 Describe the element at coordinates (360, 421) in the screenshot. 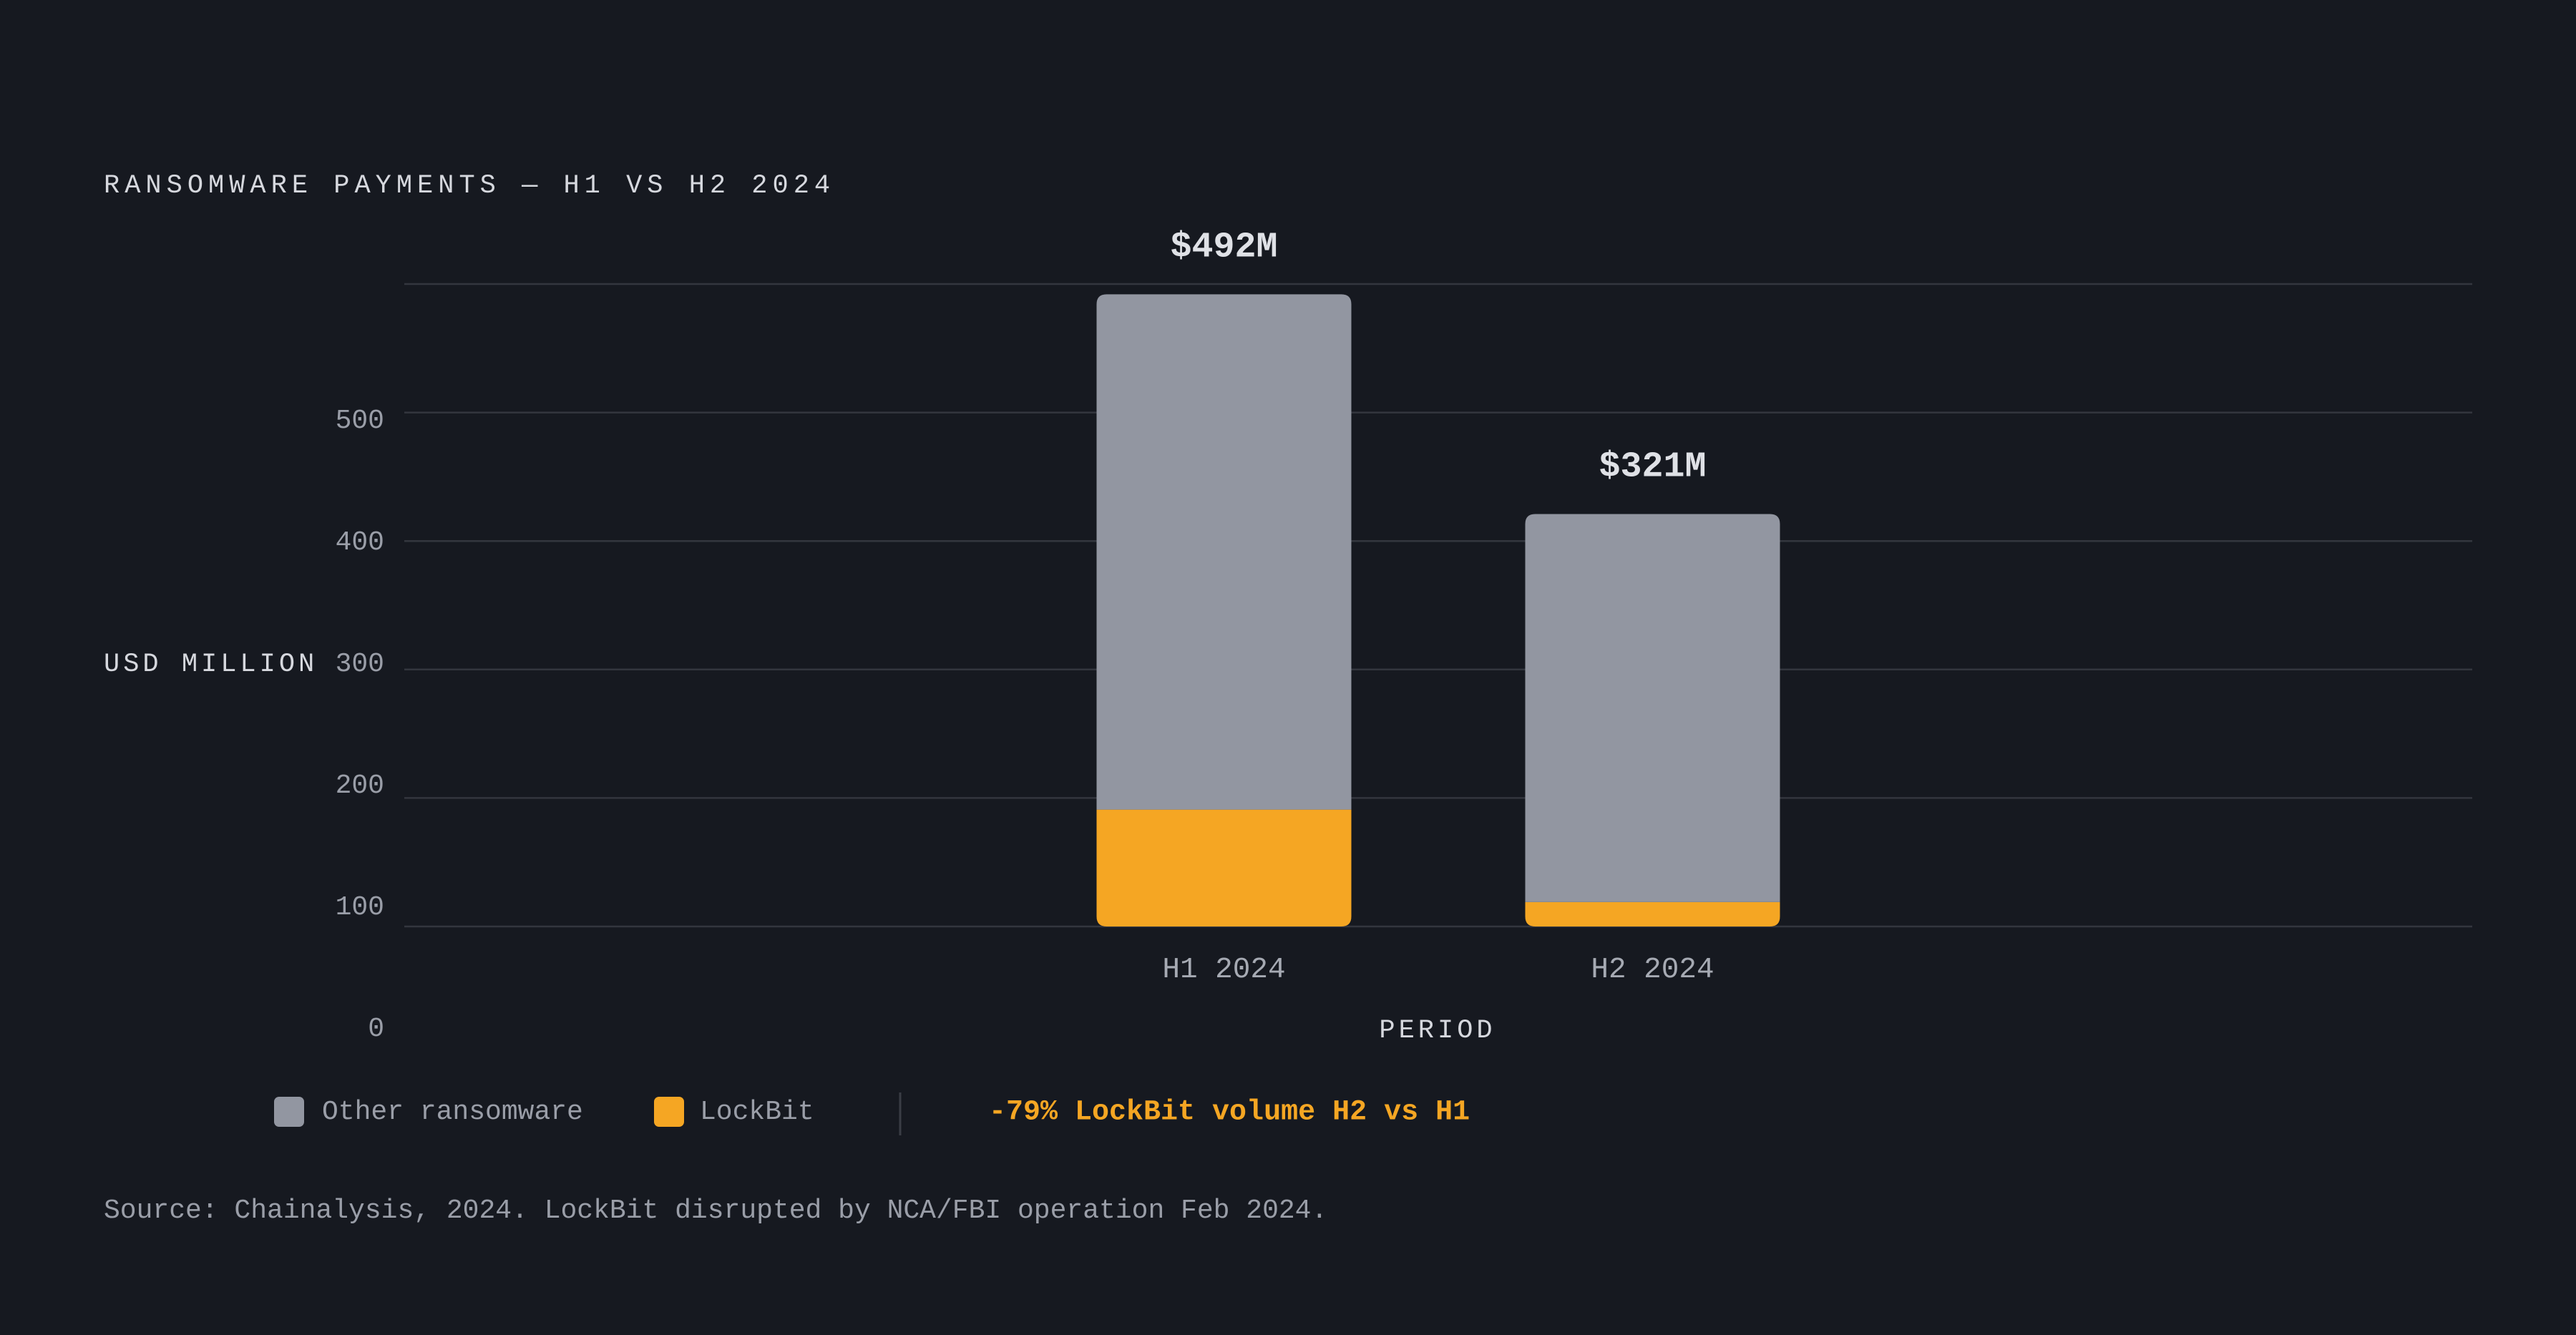

I see `y-tick-label: 500` at that location.